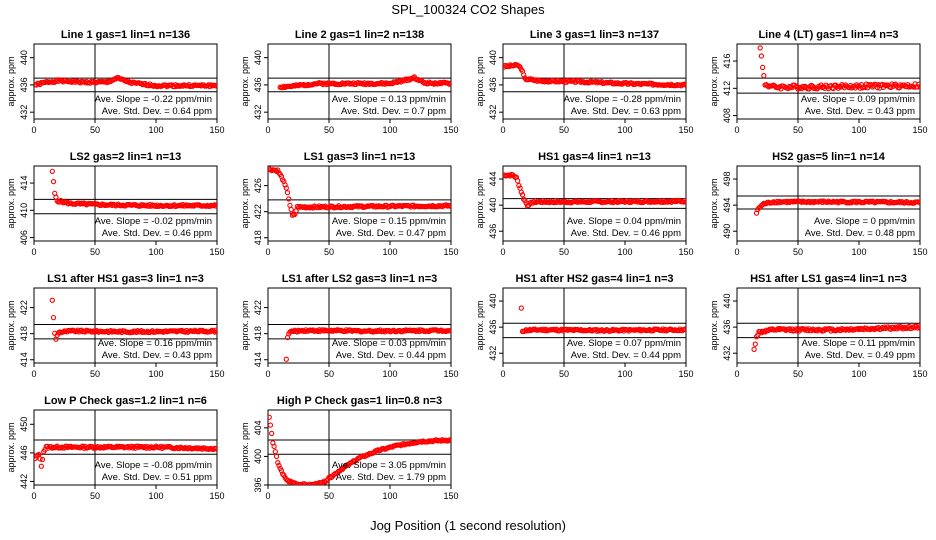  Describe the element at coordinates (157, 233) in the screenshot. I see `std-dev-annotation: Ave. Std. Dev. = 0.46 ppm` at that location.